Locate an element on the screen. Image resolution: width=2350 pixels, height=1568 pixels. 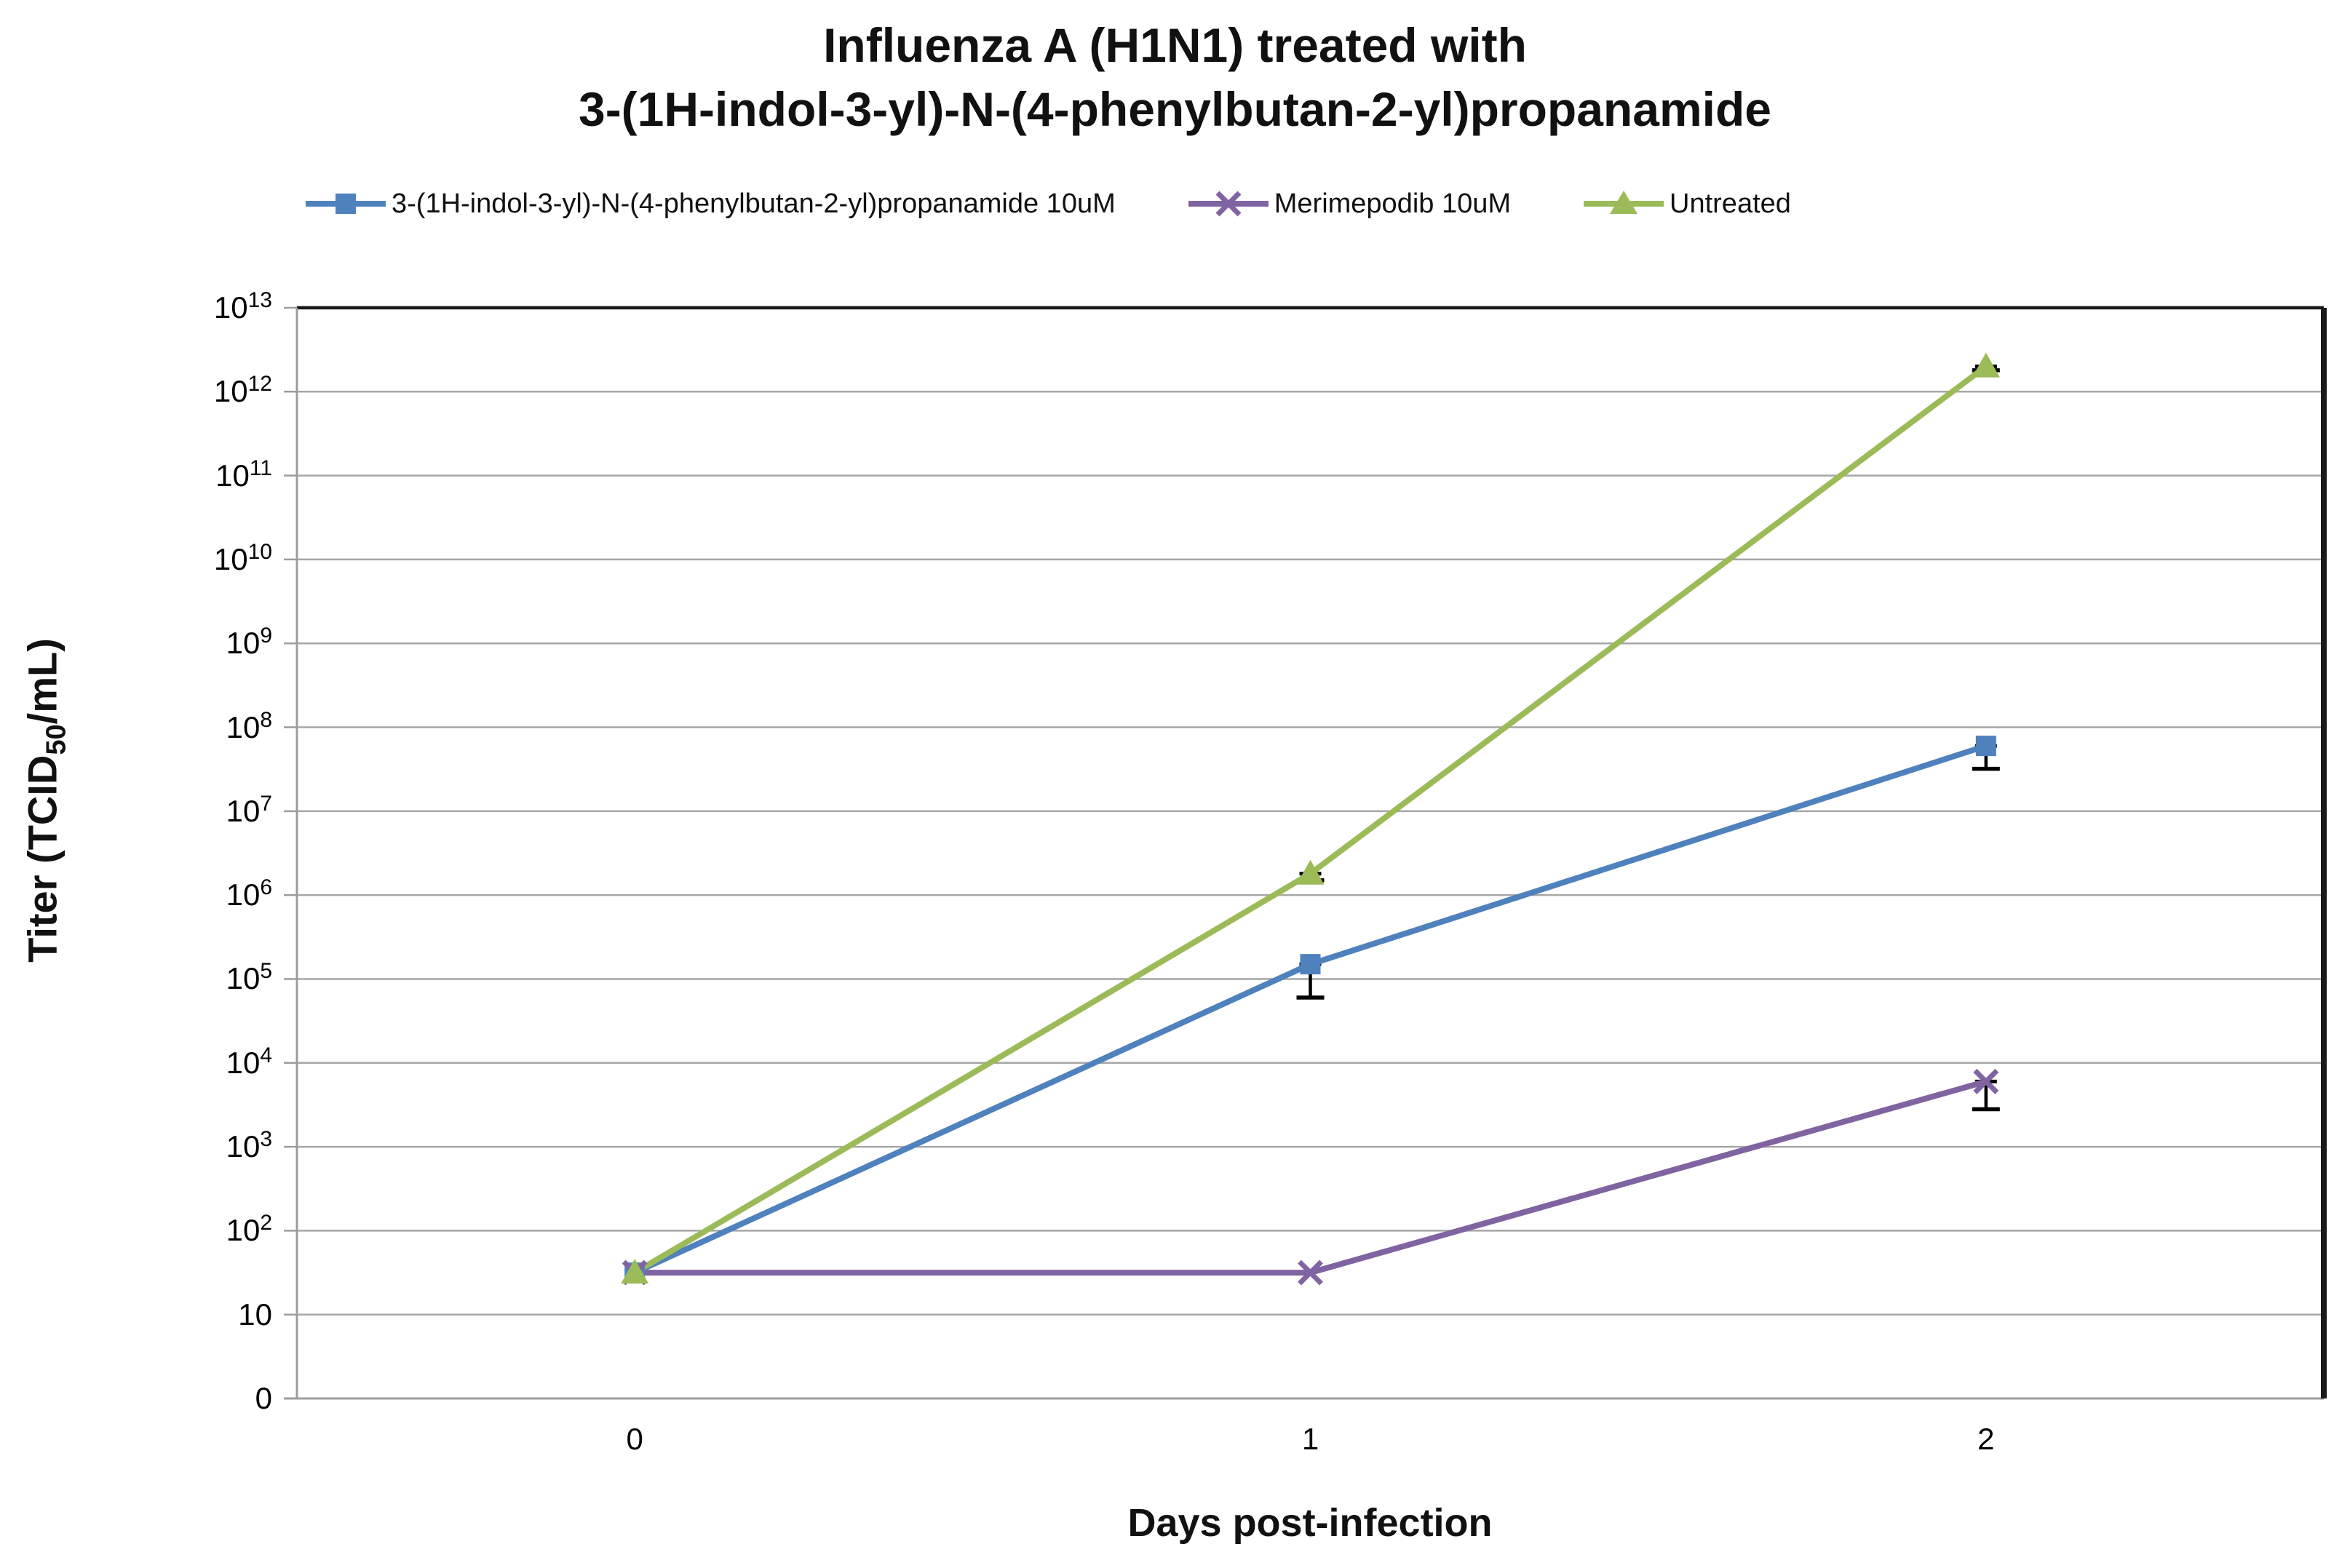
y-tick-label: 10¹³ is located at coordinates (242, 306).